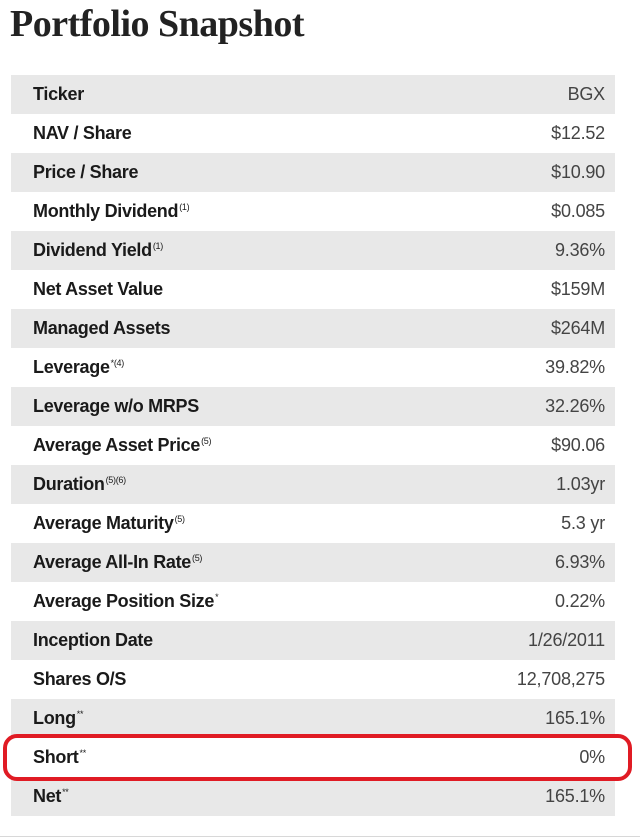 This screenshot has height=840, width=640. Describe the element at coordinates (577, 289) in the screenshot. I see `row-value: $159M` at that location.